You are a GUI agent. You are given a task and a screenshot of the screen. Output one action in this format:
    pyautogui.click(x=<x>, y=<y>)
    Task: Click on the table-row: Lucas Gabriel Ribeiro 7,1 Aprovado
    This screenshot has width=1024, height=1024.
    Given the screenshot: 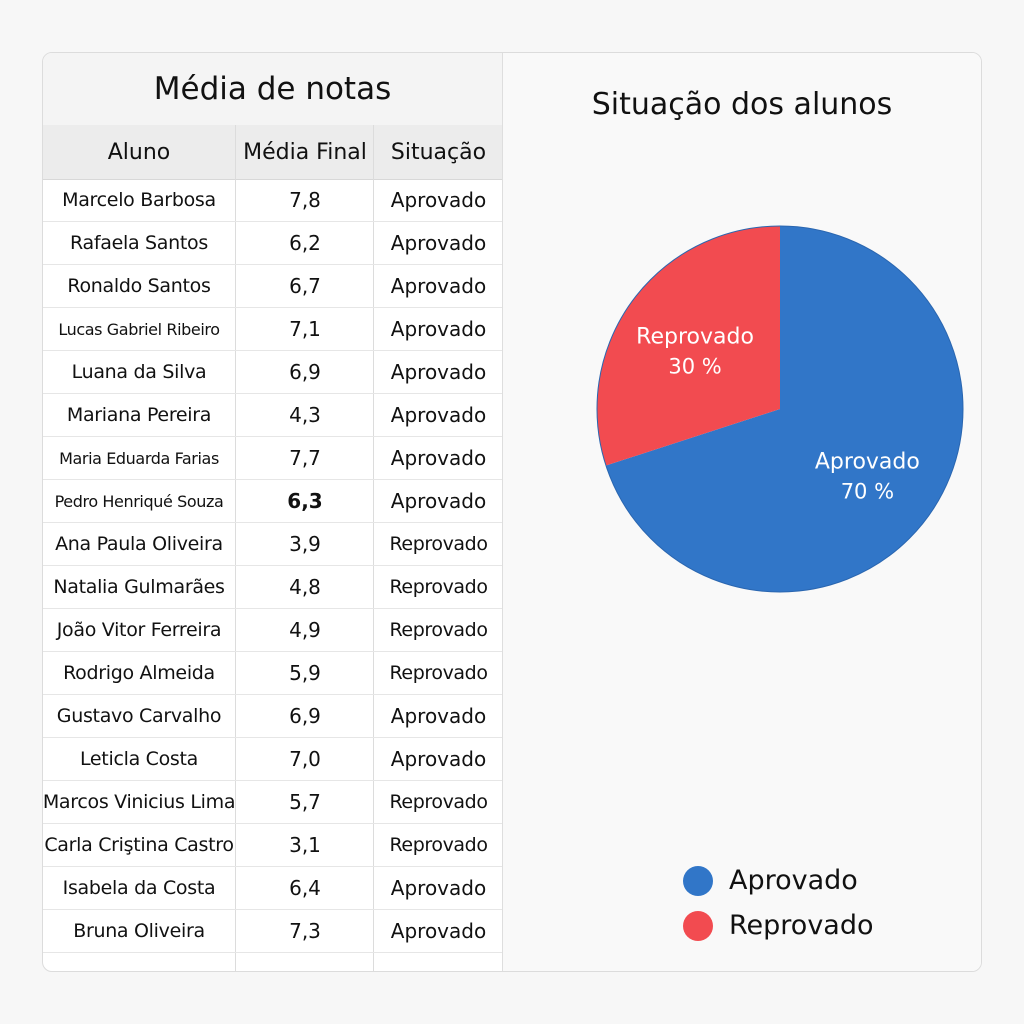 What is the action you would take?
    pyautogui.click(x=272, y=329)
    